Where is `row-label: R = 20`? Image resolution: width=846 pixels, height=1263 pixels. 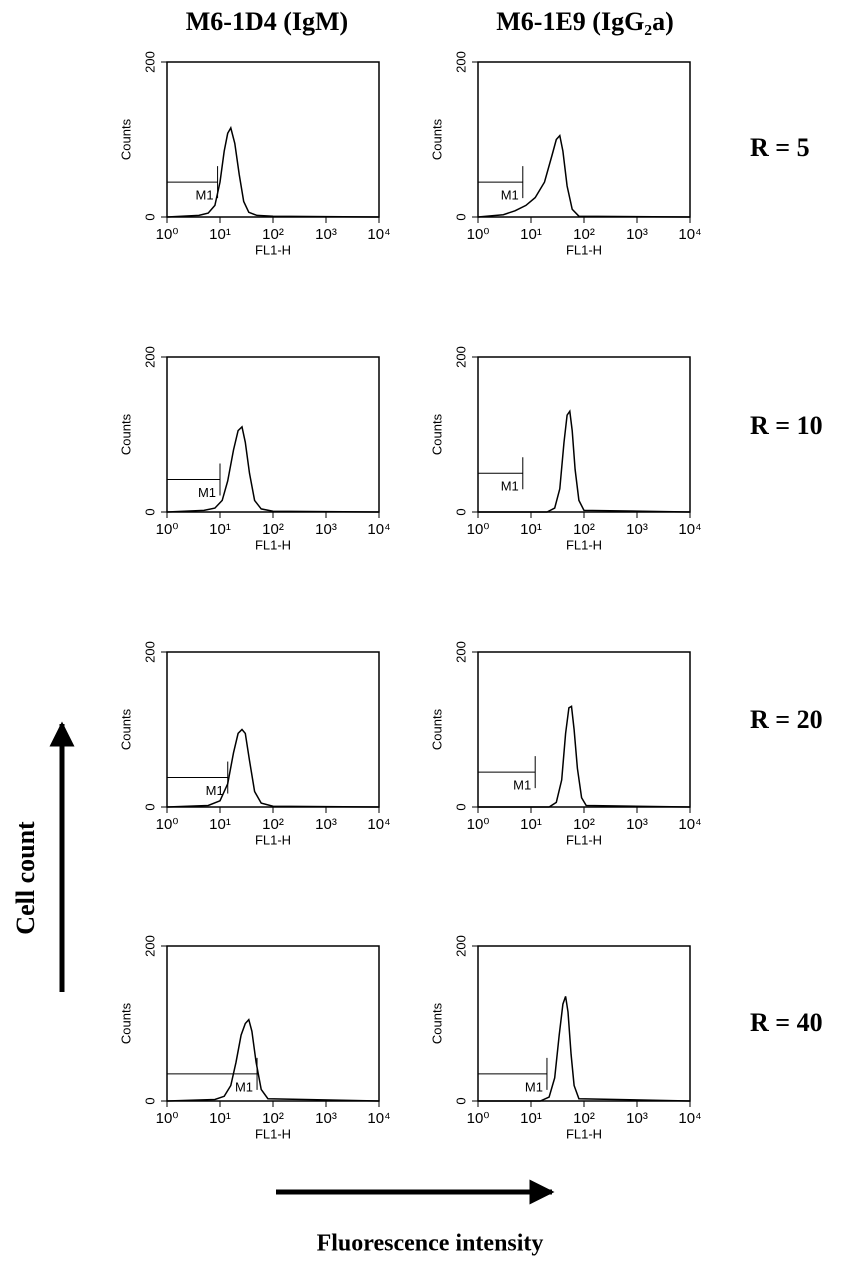 row-label: R = 20 is located at coordinates (786, 719).